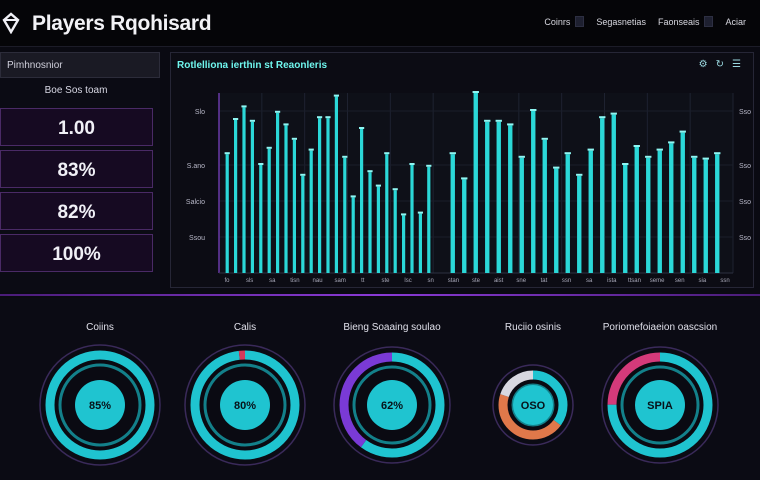  What do you see at coordinates (431, 281) in the screenshot?
I see `x-tick-label: sn` at bounding box center [431, 281].